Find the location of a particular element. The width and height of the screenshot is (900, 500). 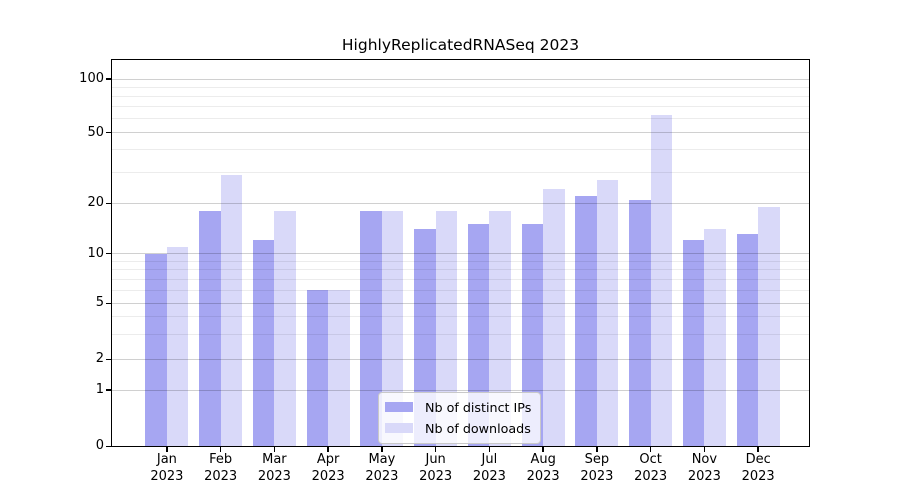

y-tick-label-10: 10 is located at coordinates (95, 253).